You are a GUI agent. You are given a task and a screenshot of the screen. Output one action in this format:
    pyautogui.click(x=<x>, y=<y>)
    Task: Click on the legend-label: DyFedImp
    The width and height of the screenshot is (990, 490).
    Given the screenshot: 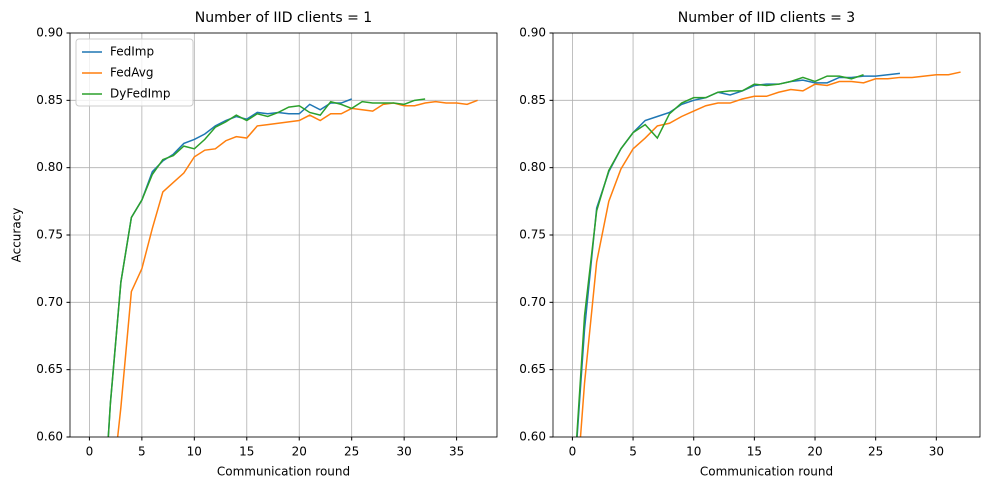 What is the action you would take?
    pyautogui.click(x=140, y=94)
    